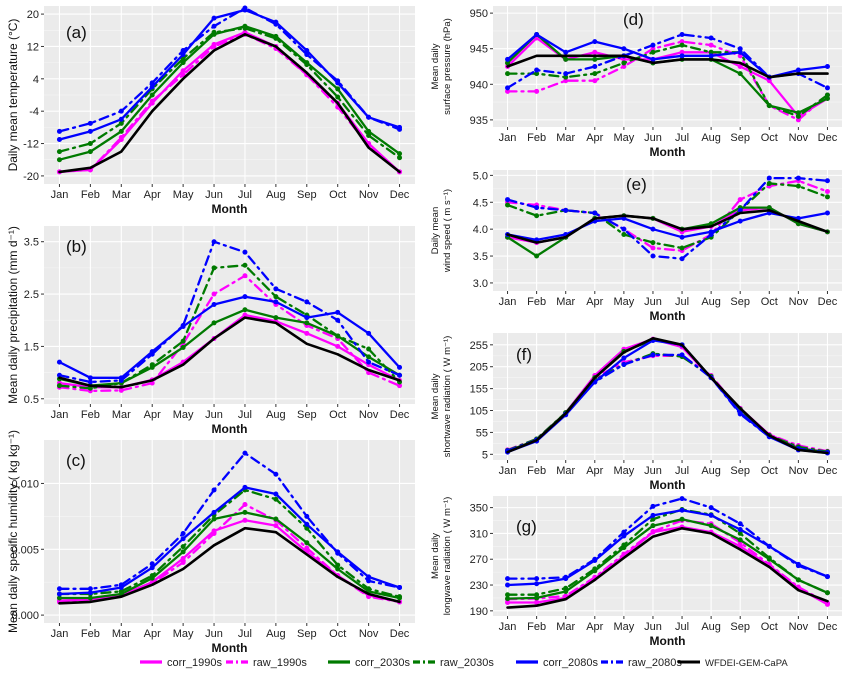 This screenshot has height=676, width=850. I want to click on y-tick-label: 0.5, so click(31, 400).